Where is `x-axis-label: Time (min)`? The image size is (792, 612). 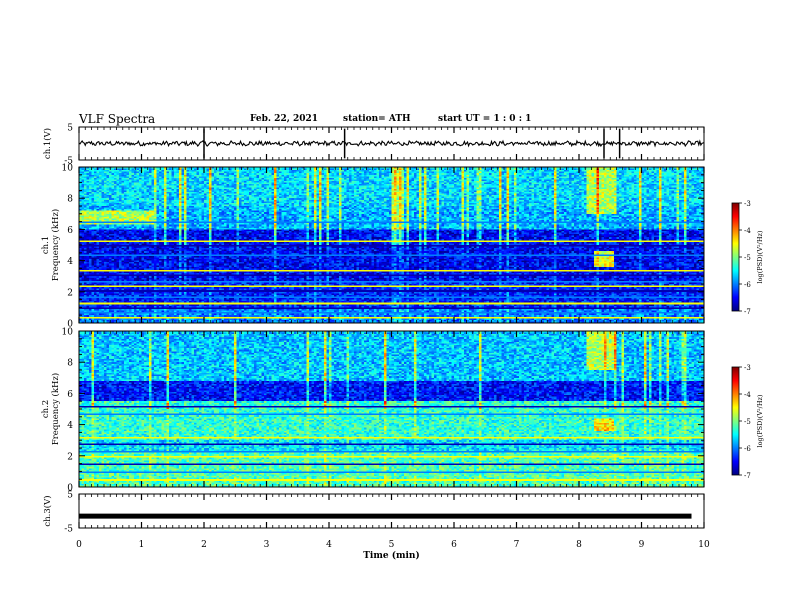 x-axis-label: Time (min) is located at coordinates (391, 555).